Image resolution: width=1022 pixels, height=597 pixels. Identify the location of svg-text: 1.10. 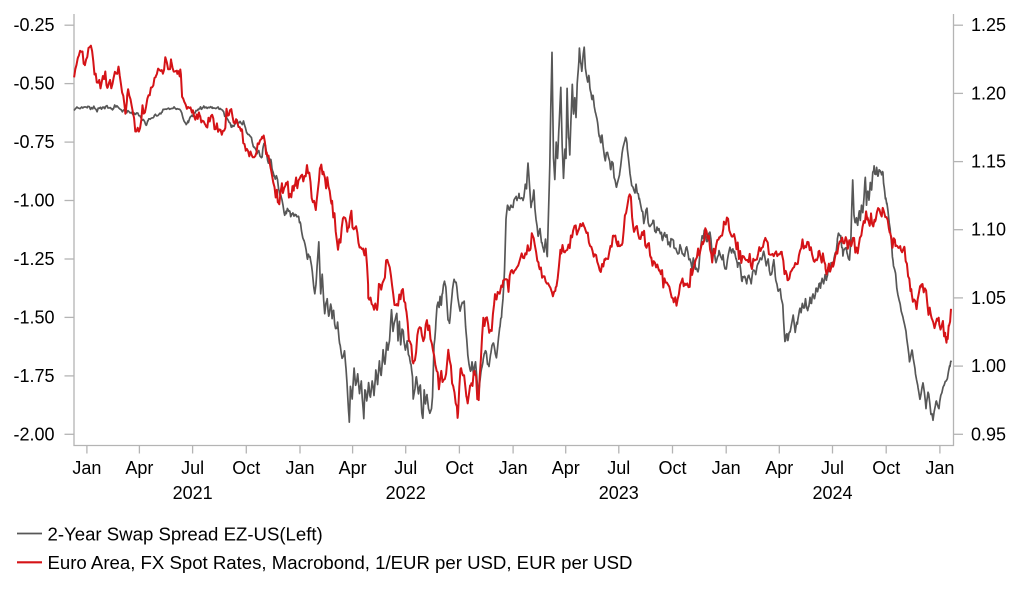
(988, 230).